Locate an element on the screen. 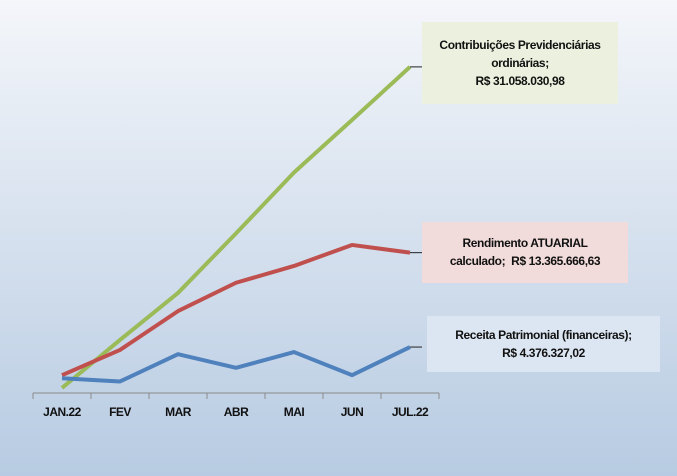 This screenshot has height=476, width=677. x-tick-label: MAR is located at coordinates (178, 412).